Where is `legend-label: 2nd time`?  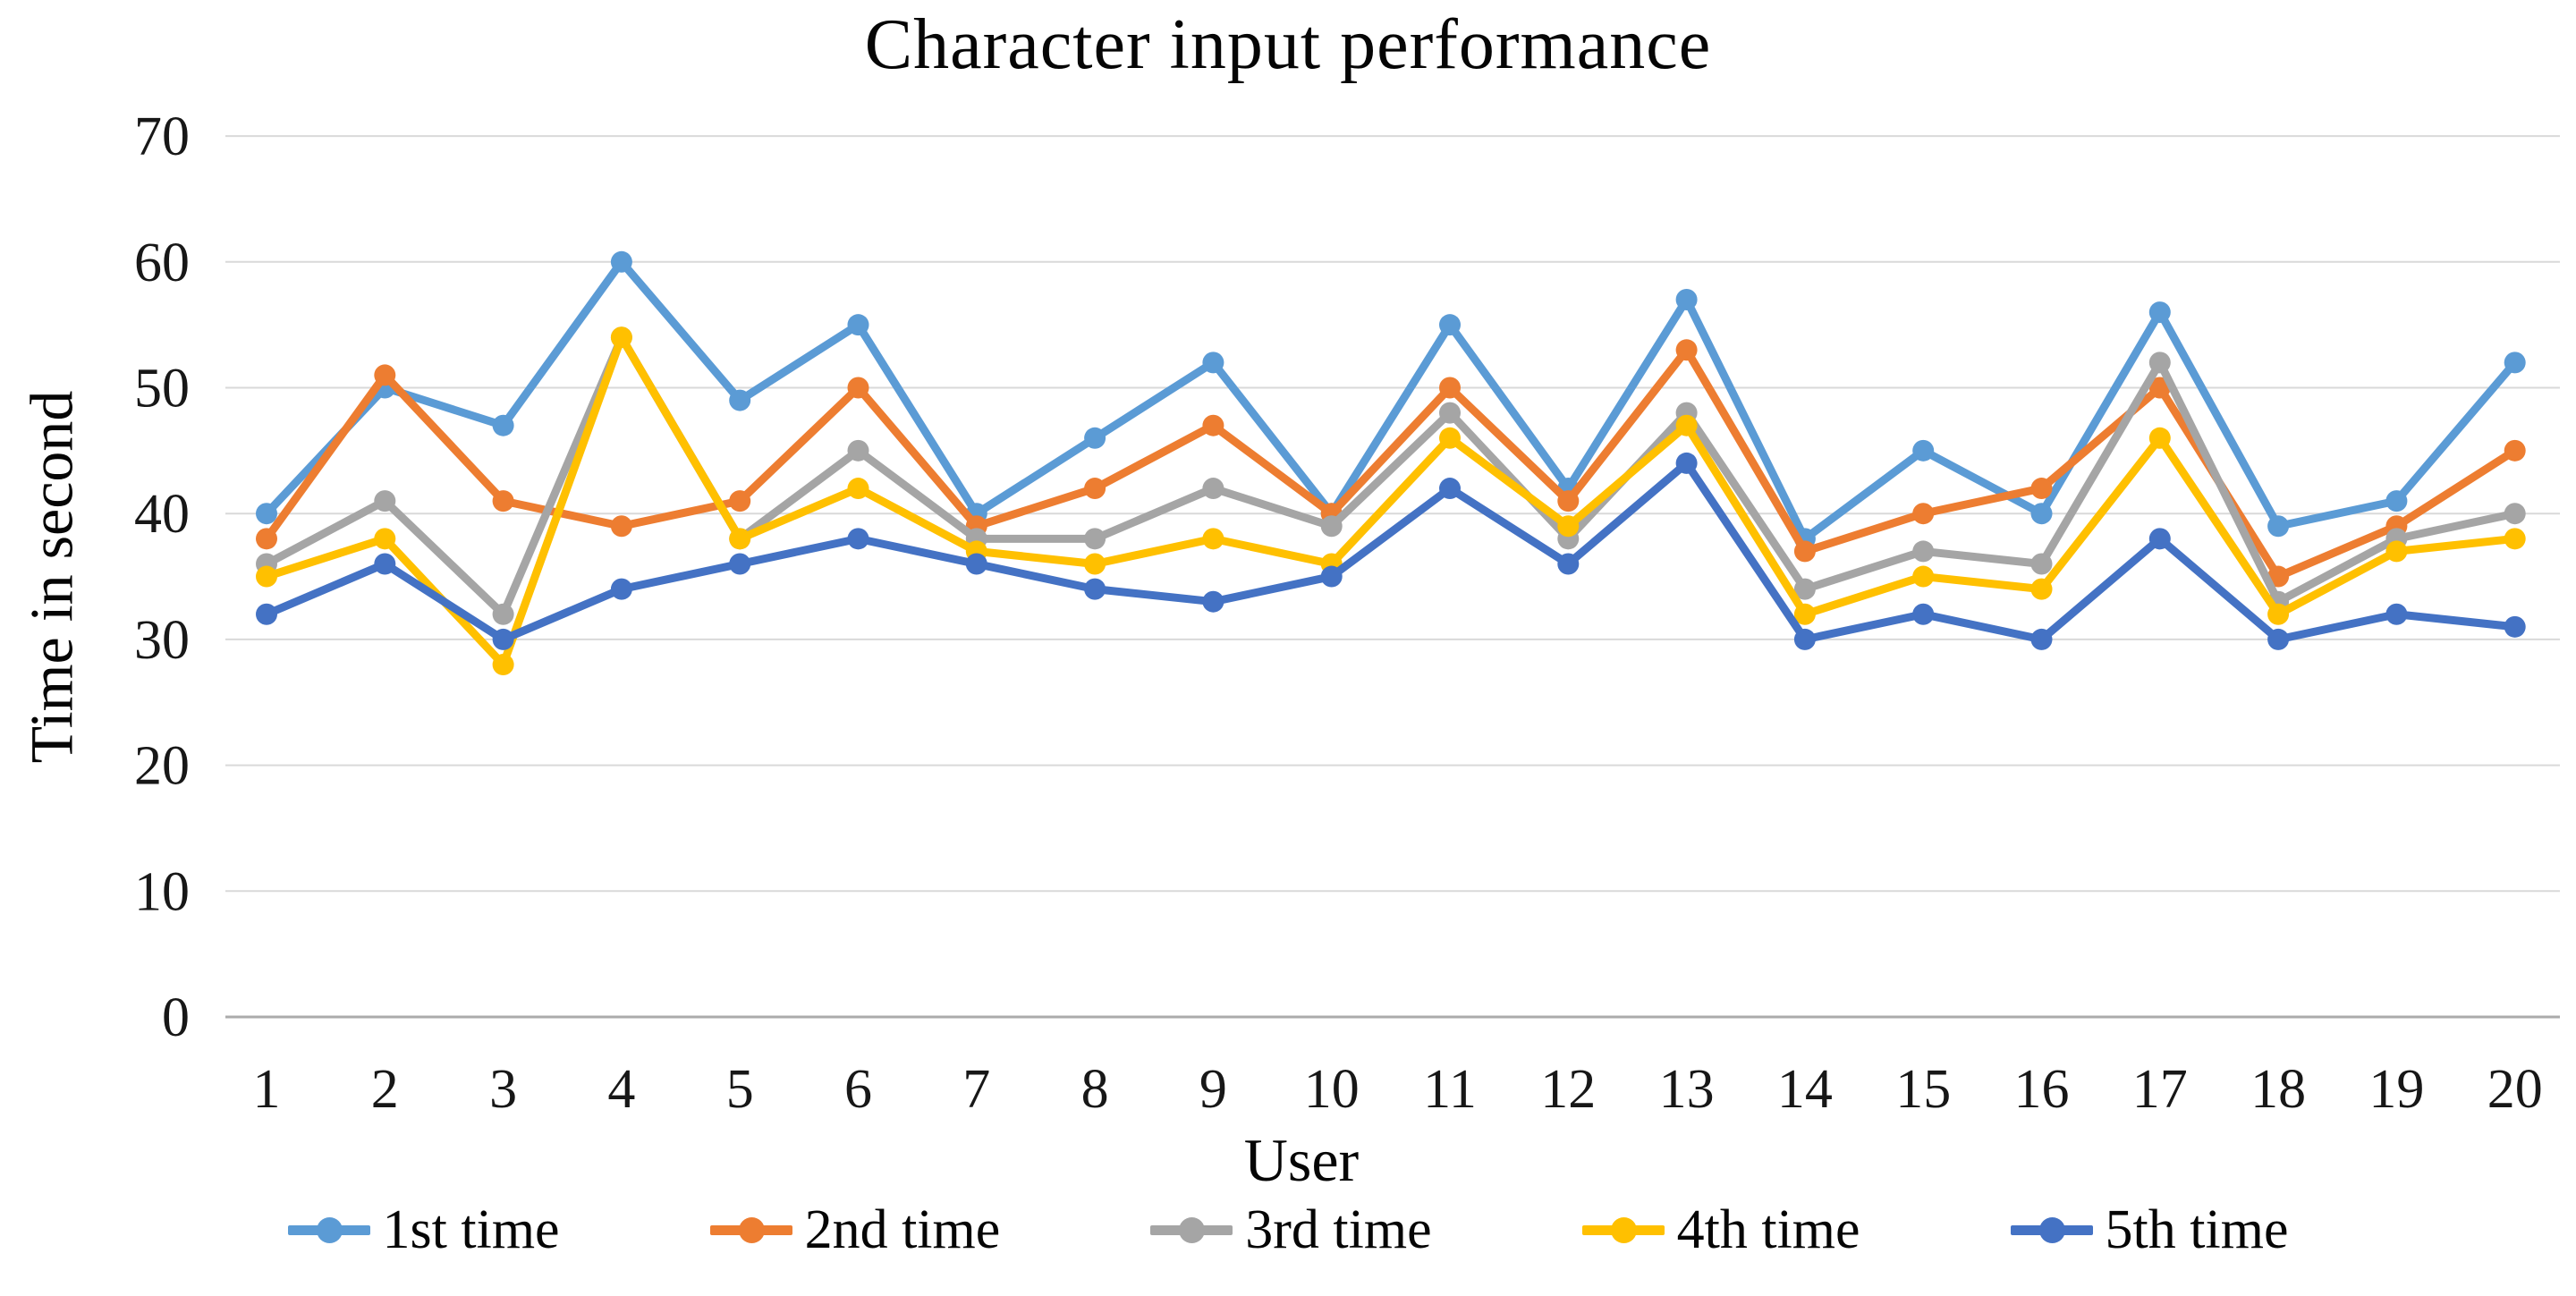 legend-label: 2nd time is located at coordinates (902, 1230).